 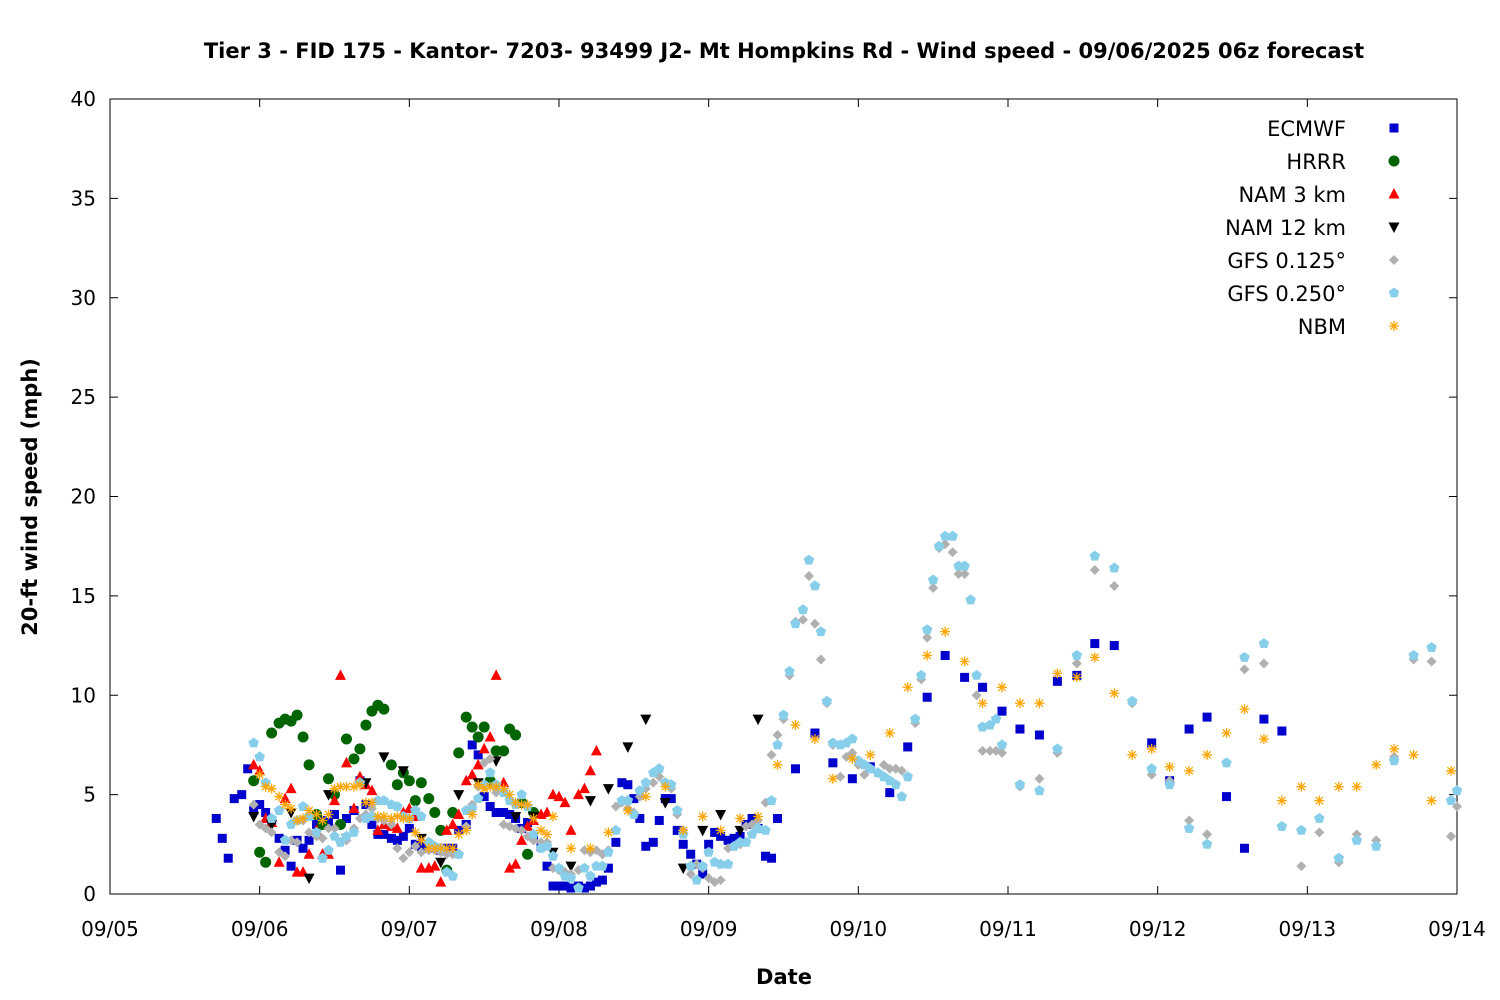 What do you see at coordinates (859, 929) in the screenshot?
I see `x-tick-label: 09/10` at bounding box center [859, 929].